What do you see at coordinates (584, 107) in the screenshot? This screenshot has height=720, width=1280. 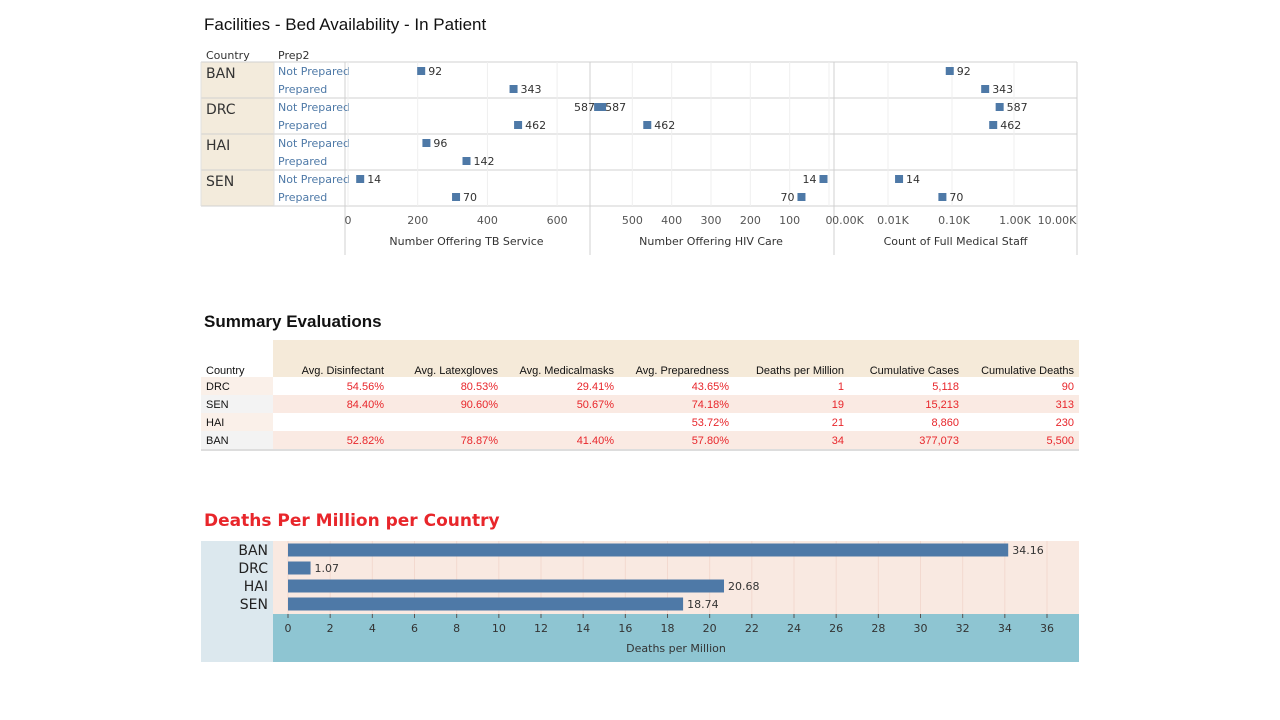 I see `tb-drc-label: 587` at bounding box center [584, 107].